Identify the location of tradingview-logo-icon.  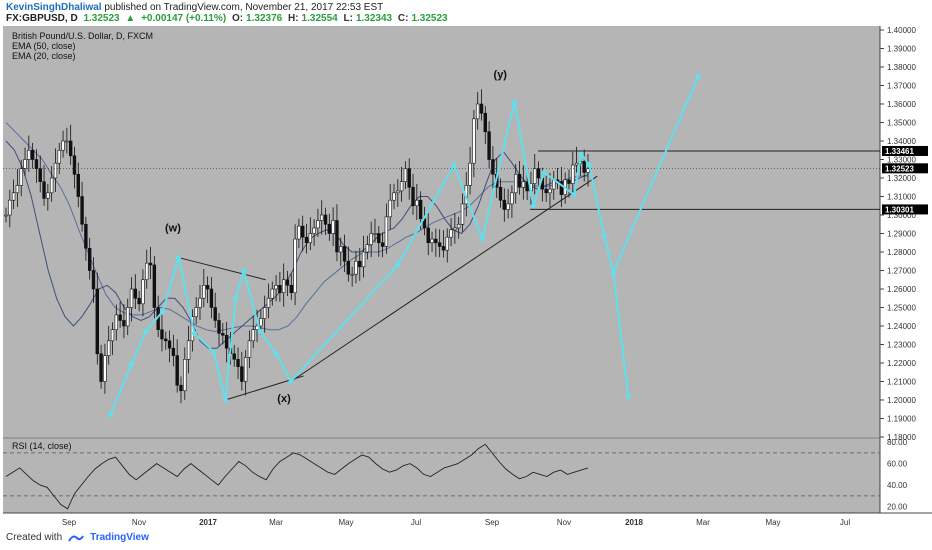
(76, 538).